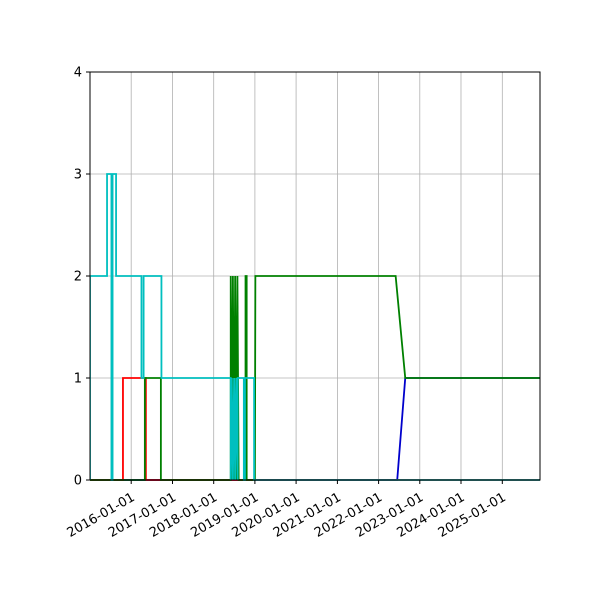  I want to click on y-tick-label: 4, so click(78, 73).